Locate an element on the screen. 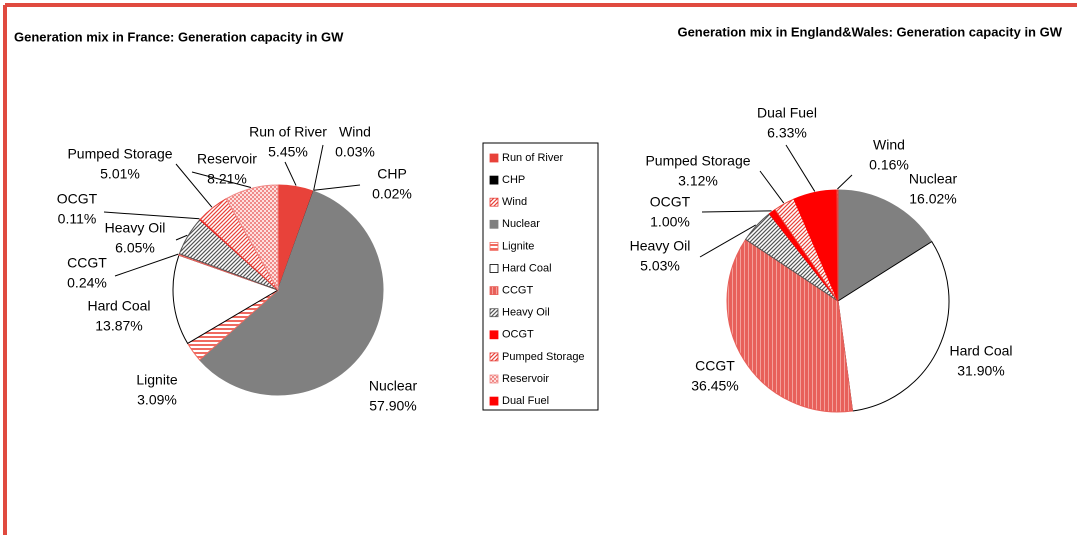  legend-label: Hard Coal is located at coordinates (527, 268).